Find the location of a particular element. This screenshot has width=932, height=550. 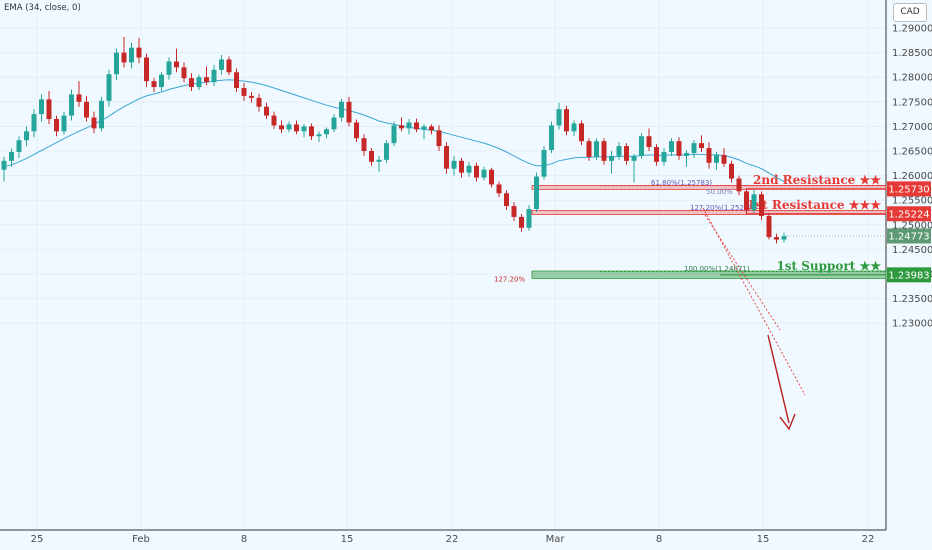

currency-button: CAD is located at coordinates (910, 12).